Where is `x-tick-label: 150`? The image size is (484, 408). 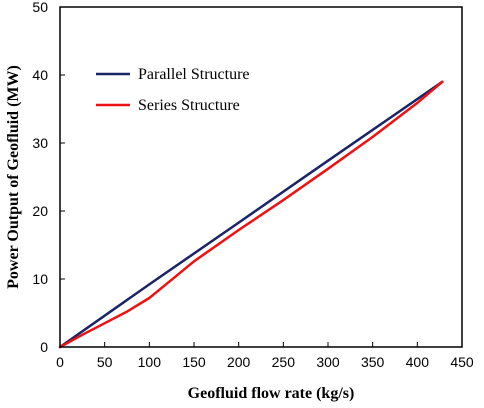 x-tick-label: 150 is located at coordinates (194, 362).